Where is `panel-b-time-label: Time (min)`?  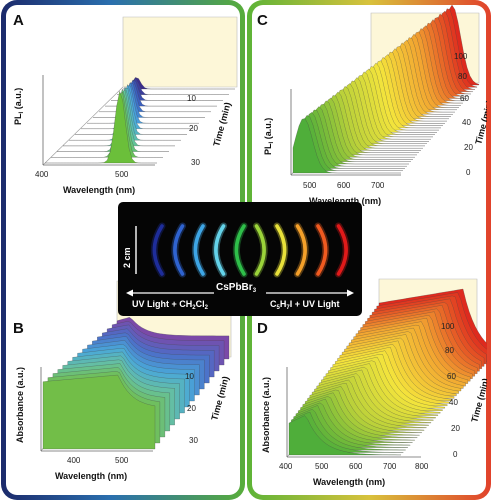 panel-b-time-label: Time (min) is located at coordinates (219, 398).